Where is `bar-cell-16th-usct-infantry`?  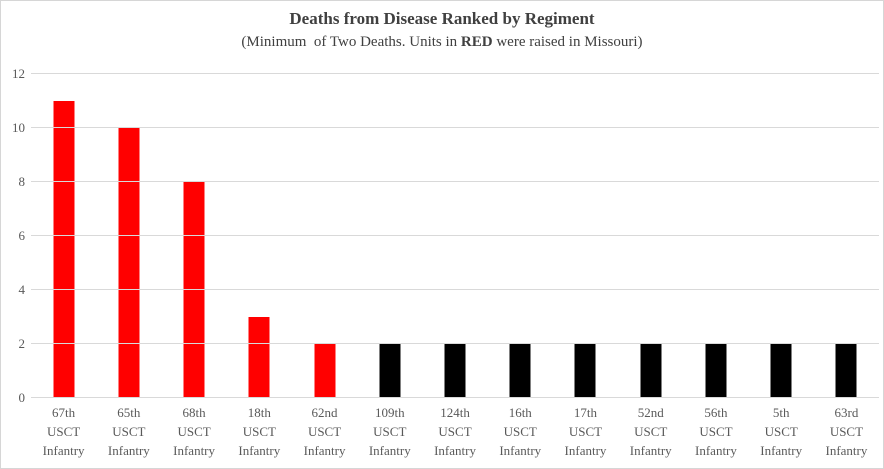
bar-cell-16th-usct-infantry is located at coordinates (520, 236).